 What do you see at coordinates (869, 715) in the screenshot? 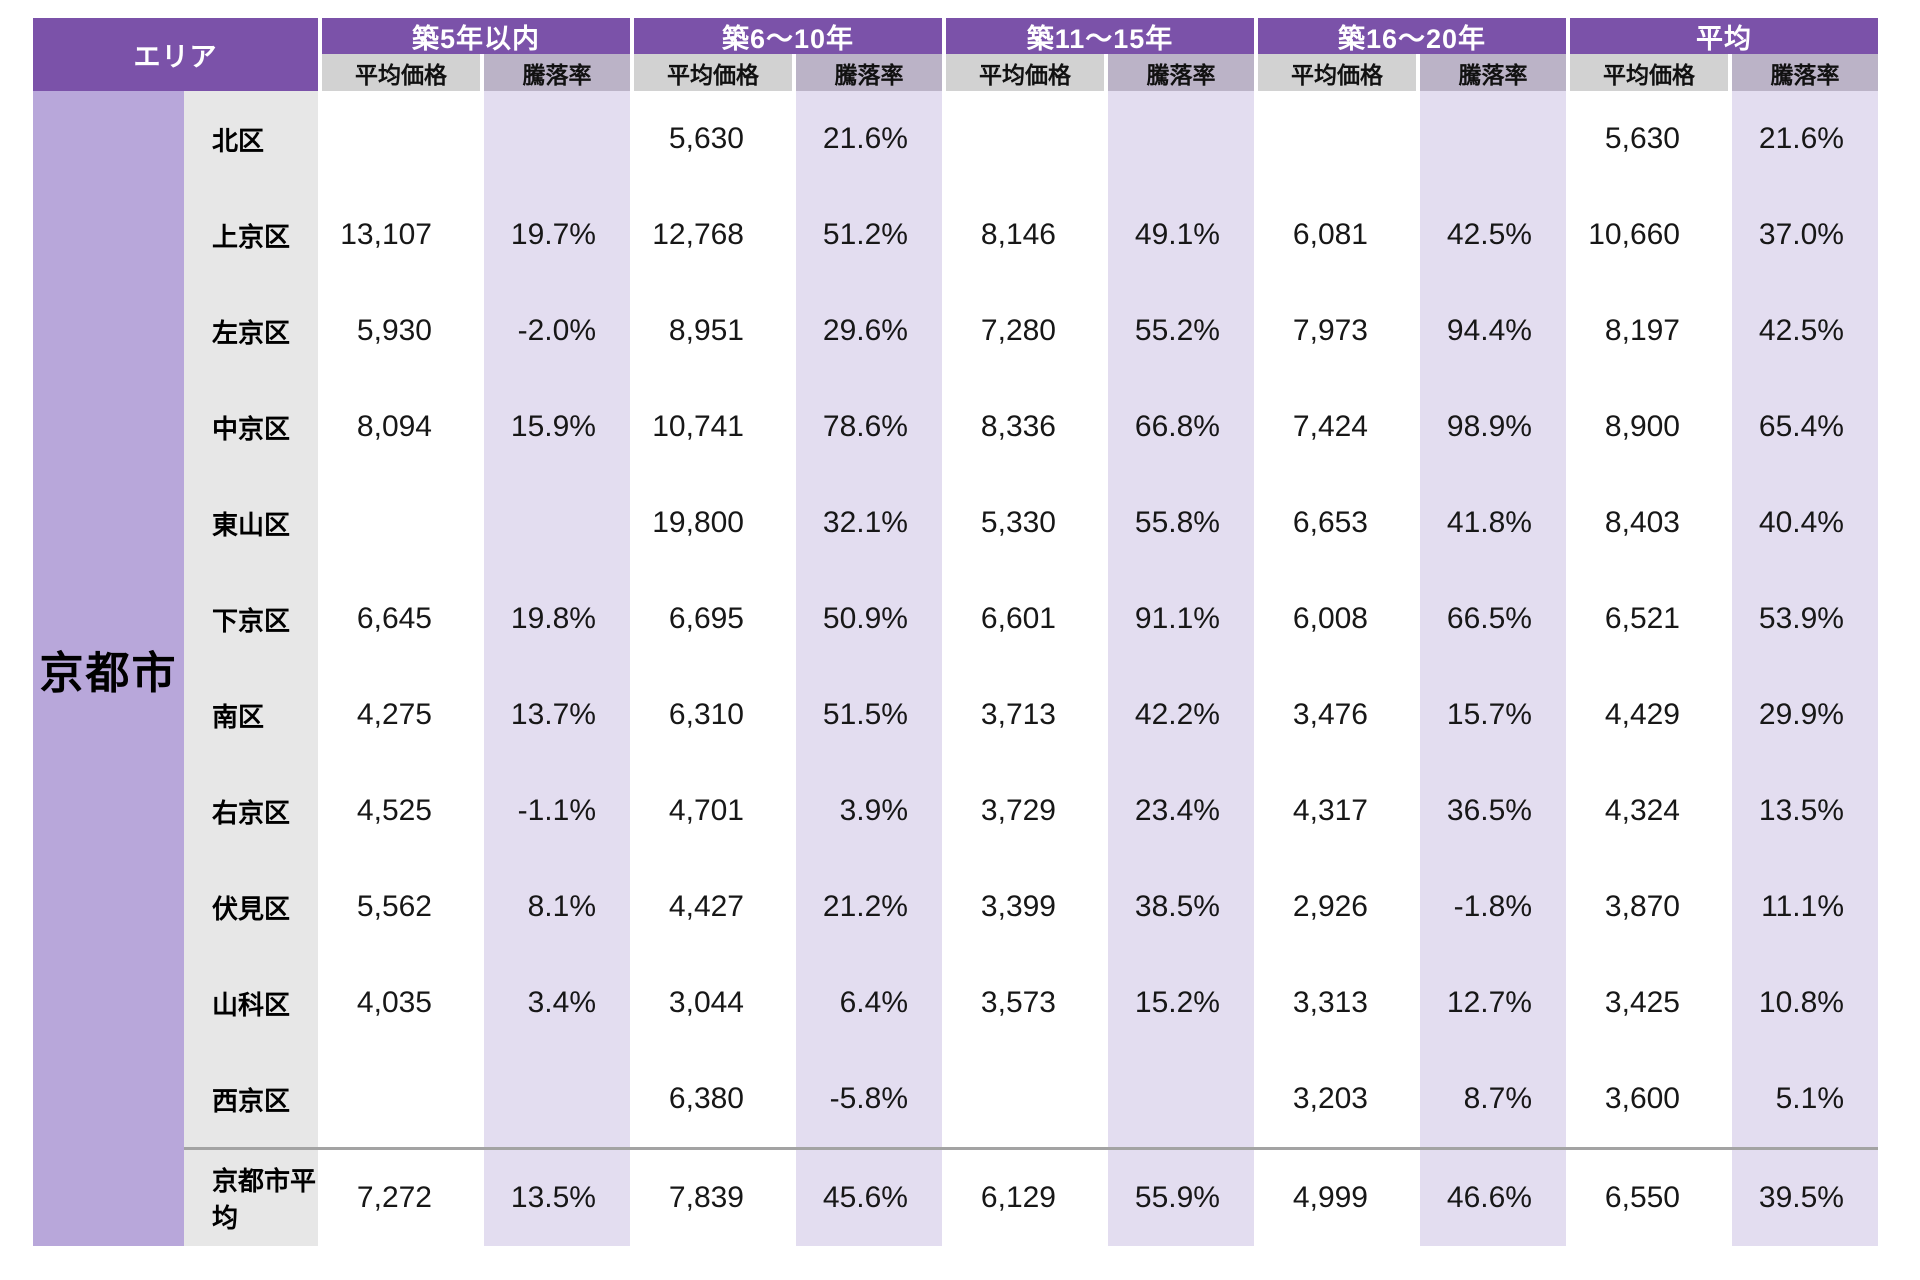
I see `rate-cell: 51.5%` at bounding box center [869, 715].